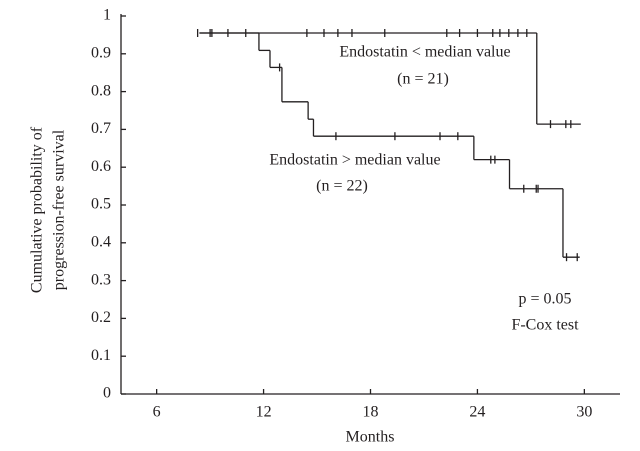  Describe the element at coordinates (107, 393) in the screenshot. I see `y-tick-label: 0` at that location.